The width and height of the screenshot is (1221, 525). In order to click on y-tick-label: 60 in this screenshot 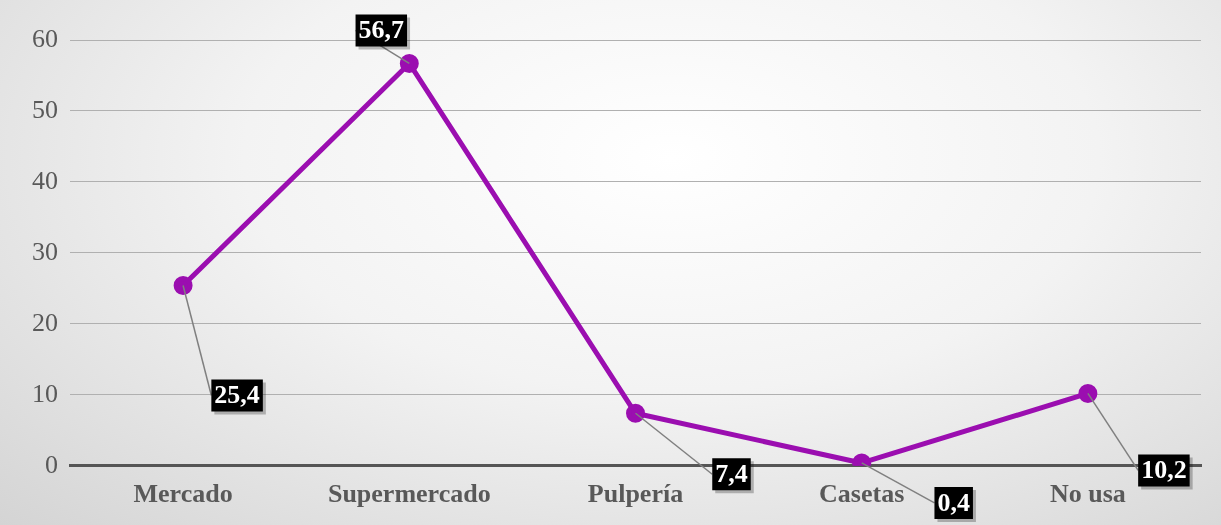, I will do `click(45, 38)`.